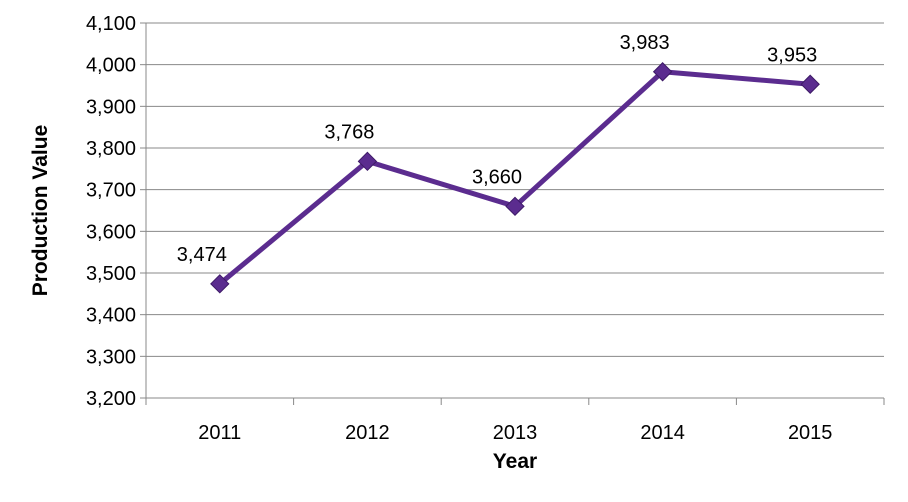 This screenshot has width=908, height=502. I want to click on data-label: 3,983, so click(645, 43).